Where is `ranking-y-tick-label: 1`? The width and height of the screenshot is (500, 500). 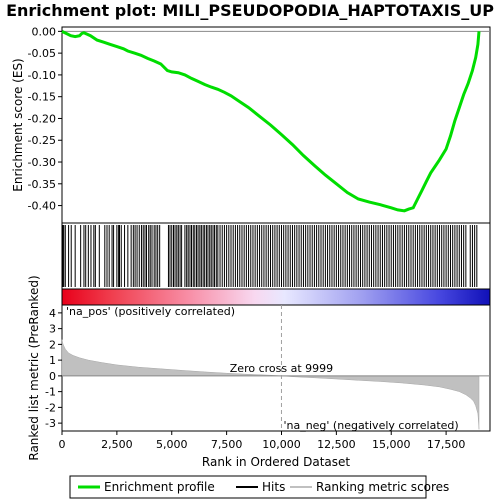
ranking-y-tick-label: 1 is located at coordinates (52, 360).